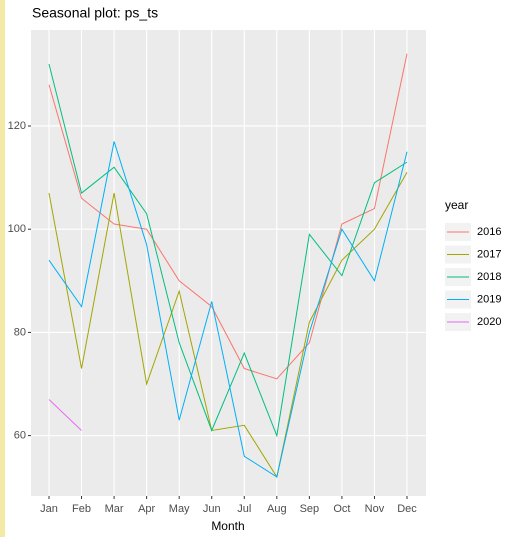 The image size is (510, 537). I want to click on x-tick-label: Jul, so click(244, 509).